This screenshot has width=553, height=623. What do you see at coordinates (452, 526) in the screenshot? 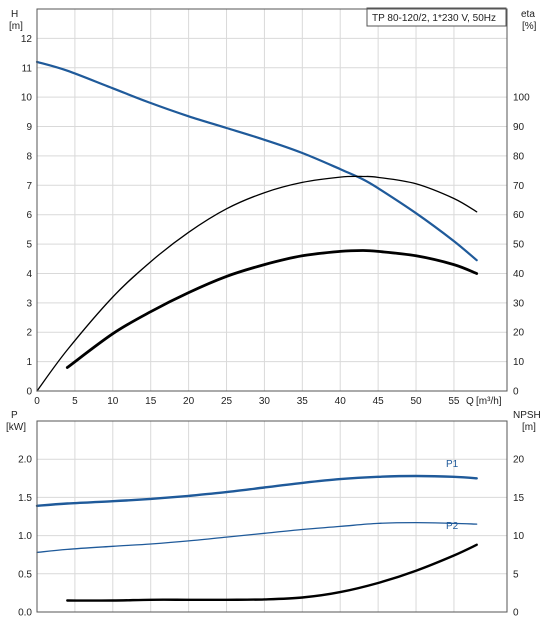
I see `series-label-p2: P2` at bounding box center [452, 526].